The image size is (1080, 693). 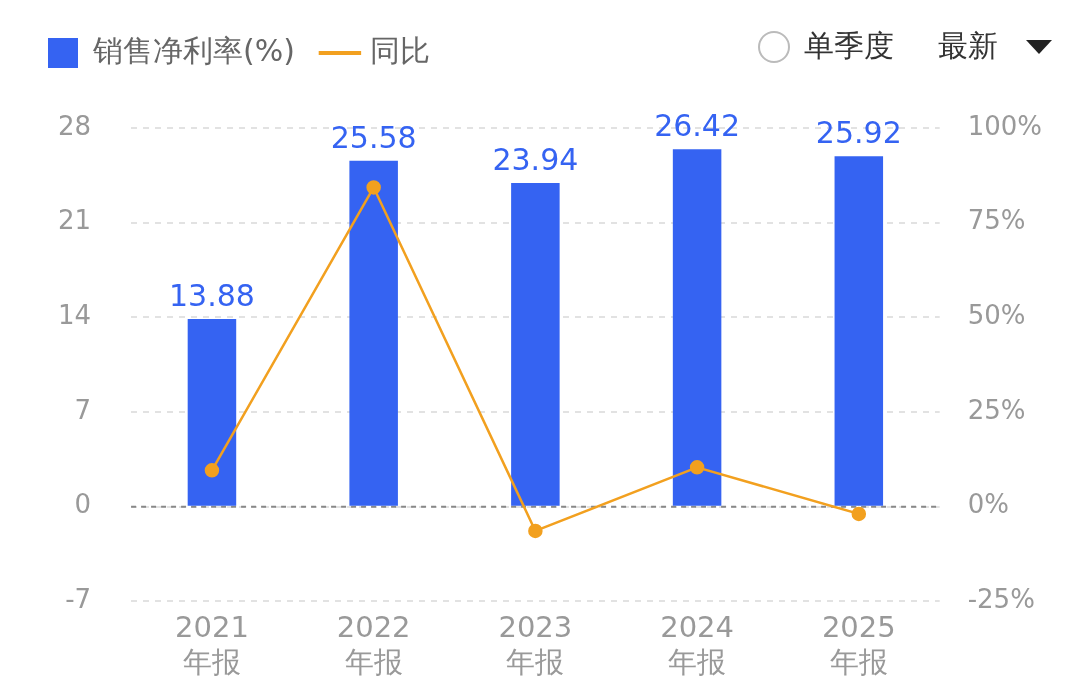 What do you see at coordinates (74, 220) in the screenshot?
I see `y-tick-label: 21` at bounding box center [74, 220].